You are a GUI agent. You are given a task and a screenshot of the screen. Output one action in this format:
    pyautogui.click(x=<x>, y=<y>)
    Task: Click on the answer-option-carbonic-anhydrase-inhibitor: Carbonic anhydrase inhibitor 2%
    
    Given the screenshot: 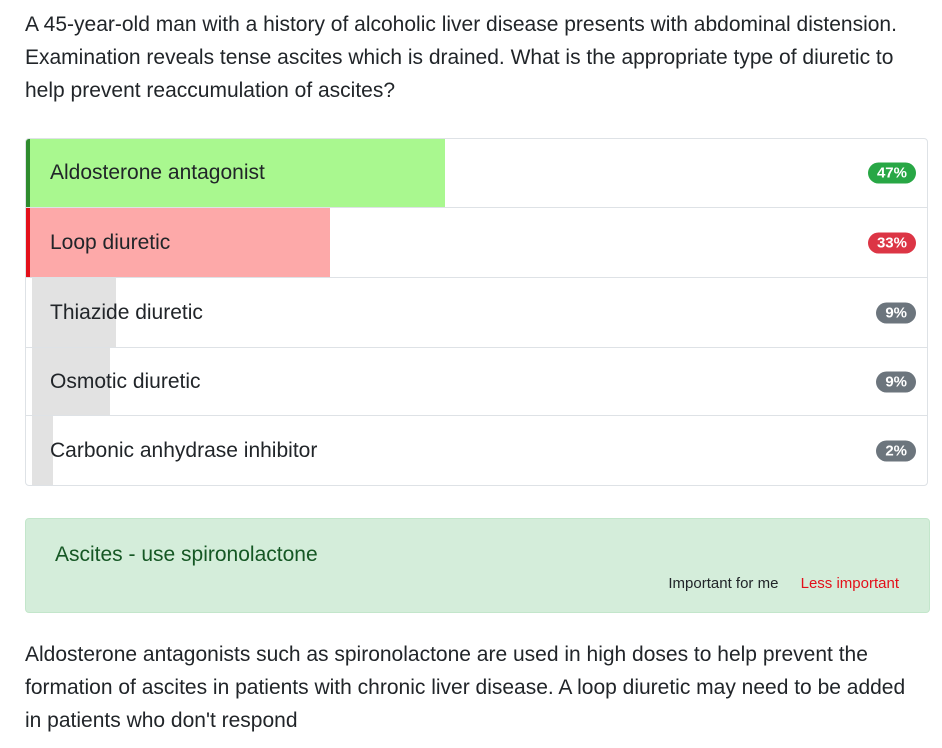 What is the action you would take?
    pyautogui.click(x=476, y=450)
    